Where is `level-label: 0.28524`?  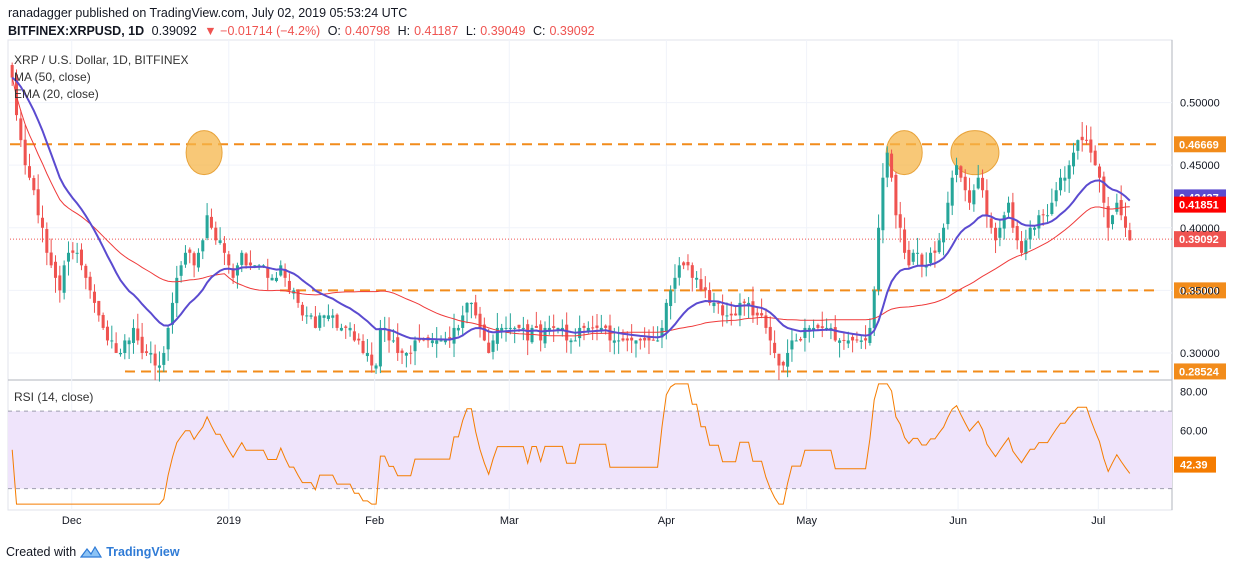 level-label: 0.28524 is located at coordinates (1199, 372).